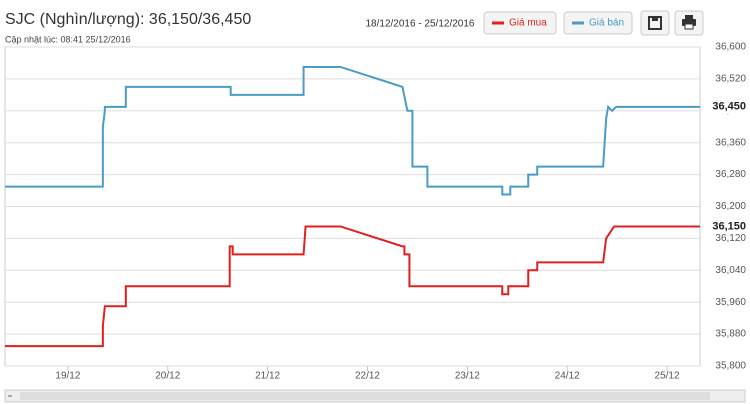 The height and width of the screenshot is (404, 750). I want to click on scrollbar, so click(375, 396).